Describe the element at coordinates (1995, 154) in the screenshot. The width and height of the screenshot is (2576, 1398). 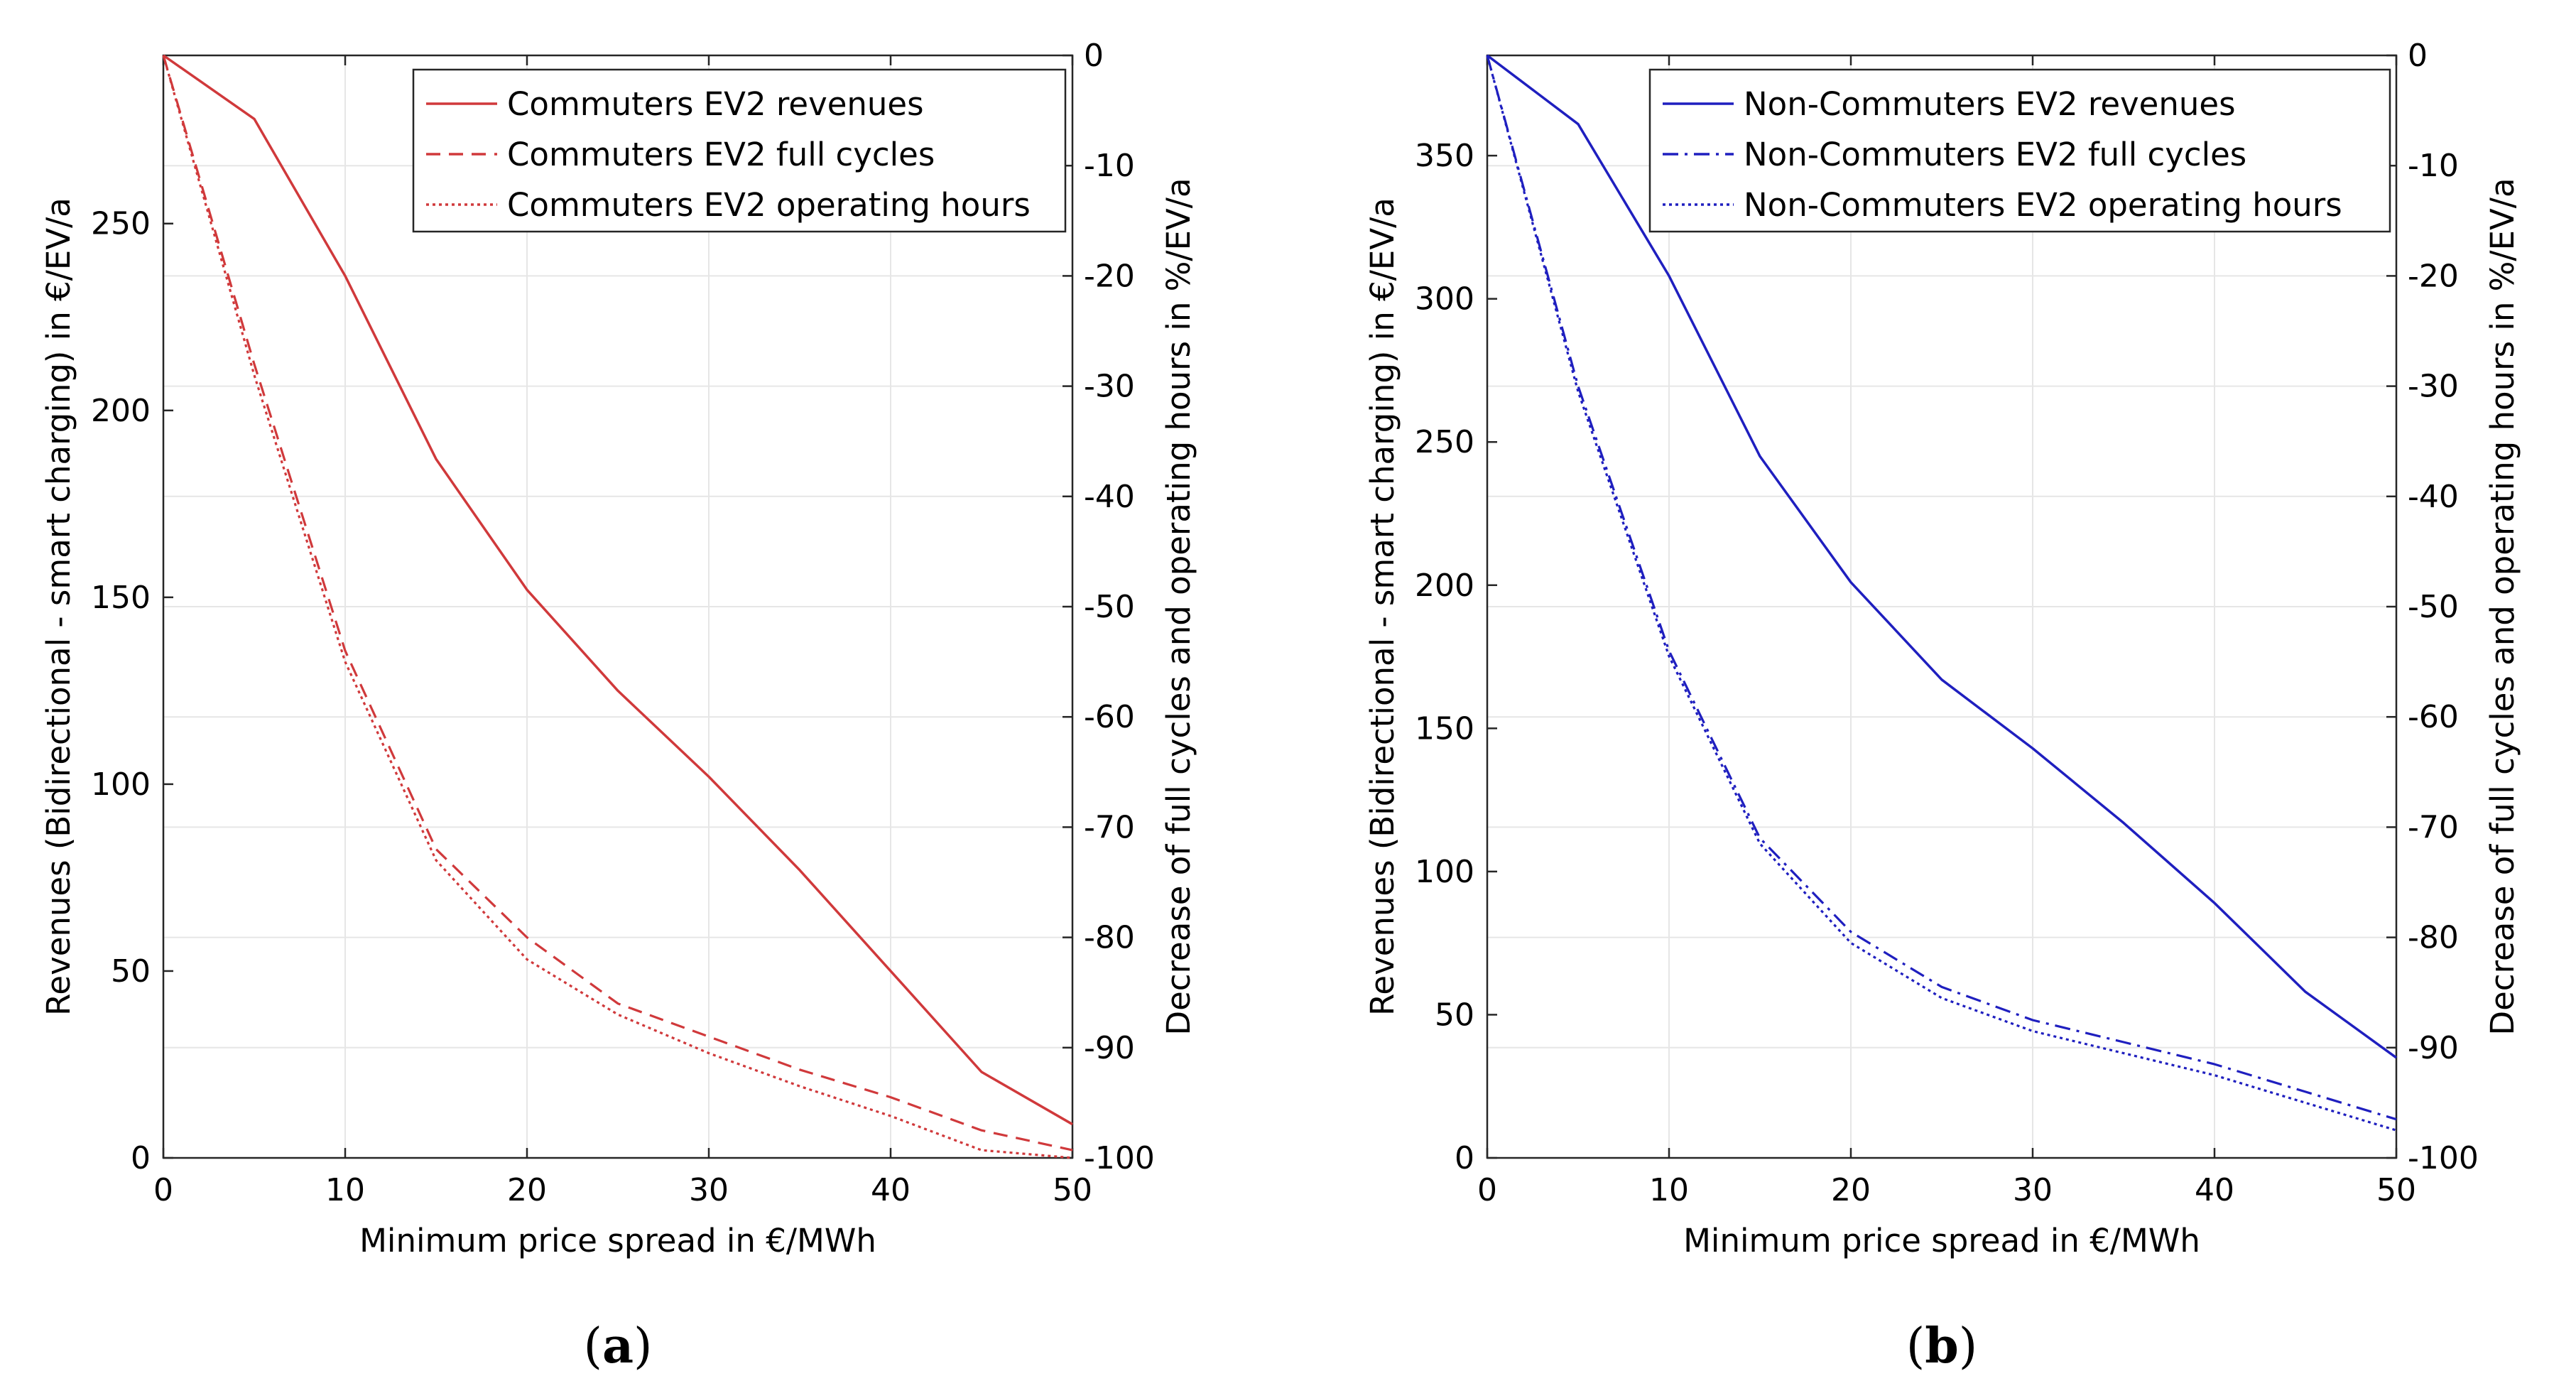
I see `legend-entry: Non-Commuters EV2 full cycles` at that location.